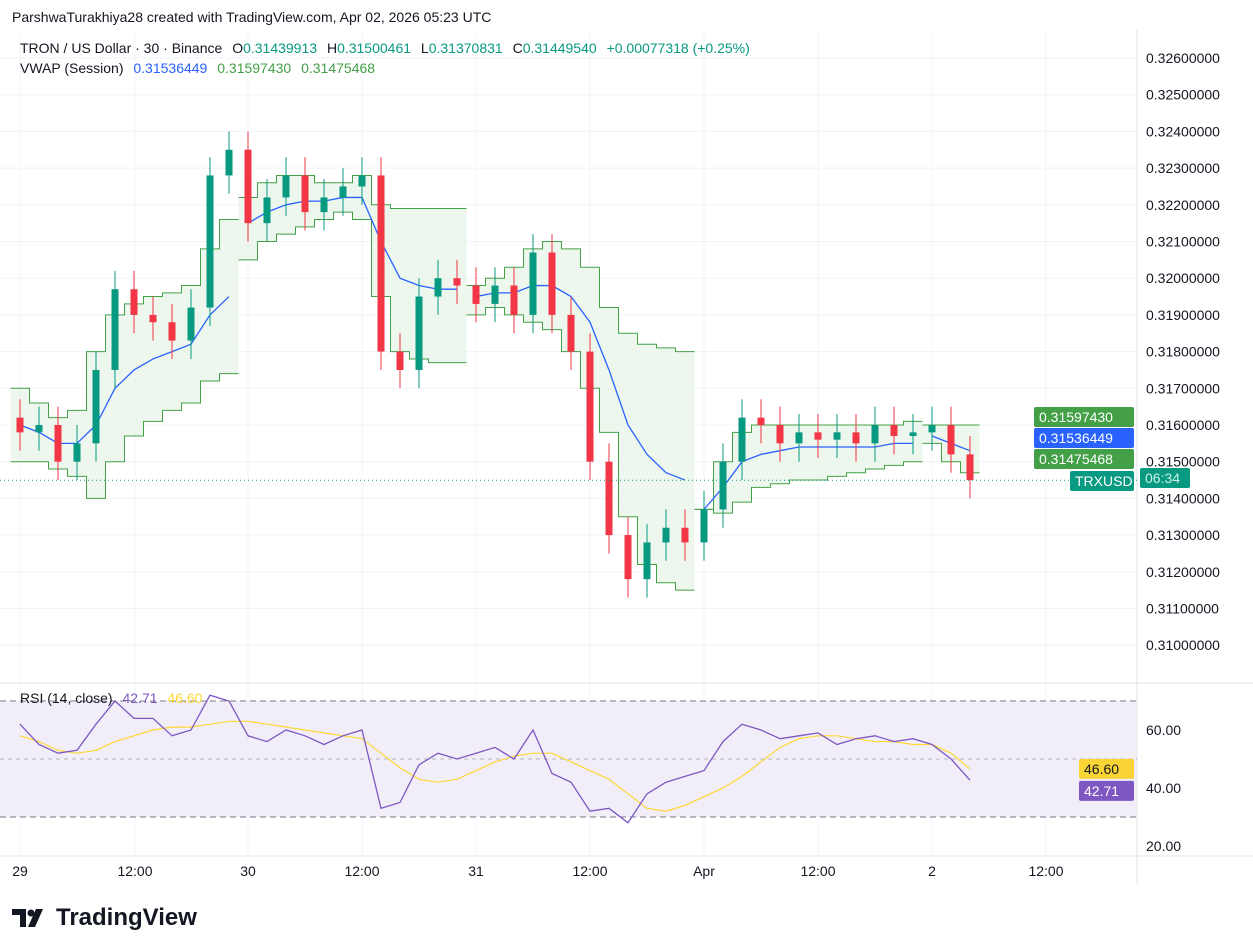 The image size is (1253, 952). Describe the element at coordinates (1183, 242) in the screenshot. I see `price-tick-label: 0.32100000` at that location.